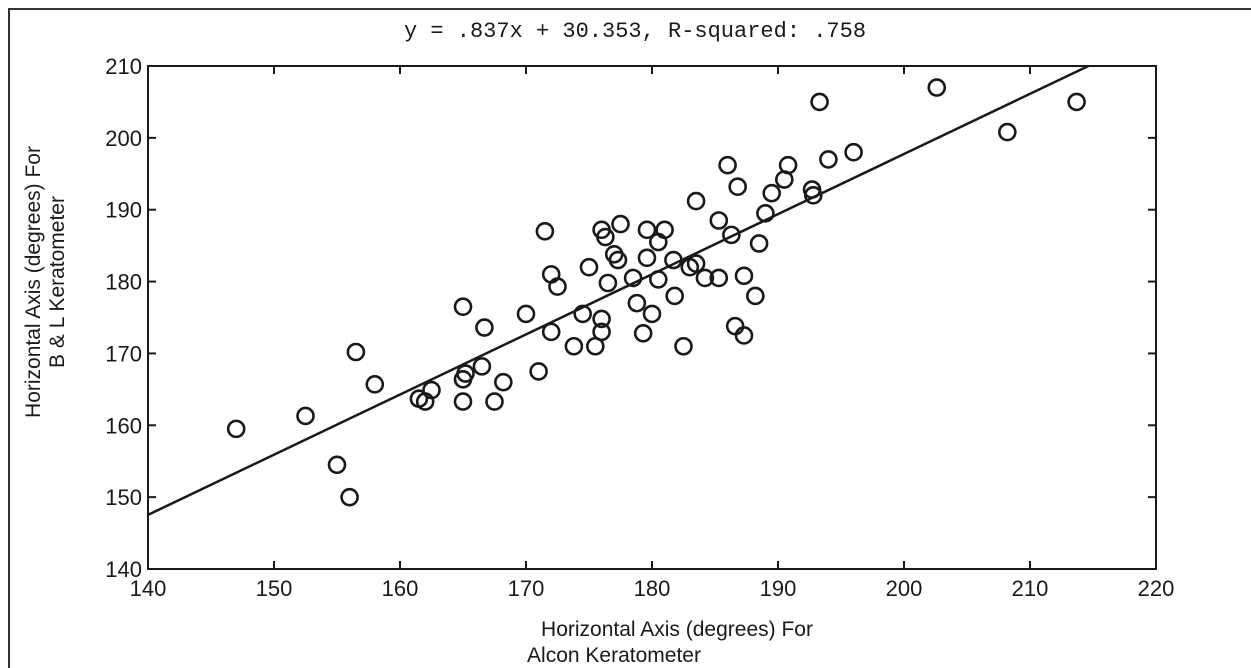 This screenshot has width=1251, height=668. I want to click on x-tick-label: 180, so click(652, 588).